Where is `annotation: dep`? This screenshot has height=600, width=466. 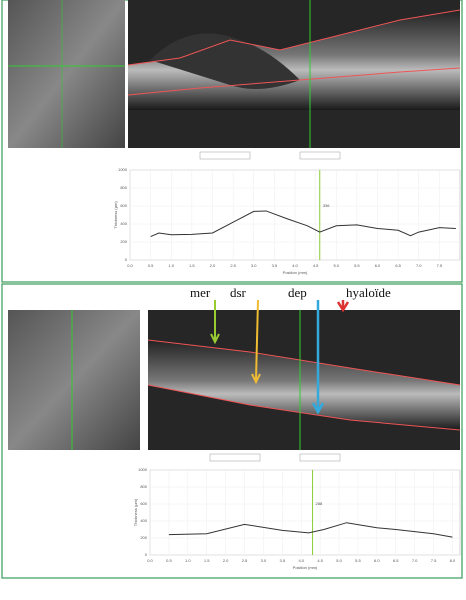 annotation: dep is located at coordinates (297, 292).